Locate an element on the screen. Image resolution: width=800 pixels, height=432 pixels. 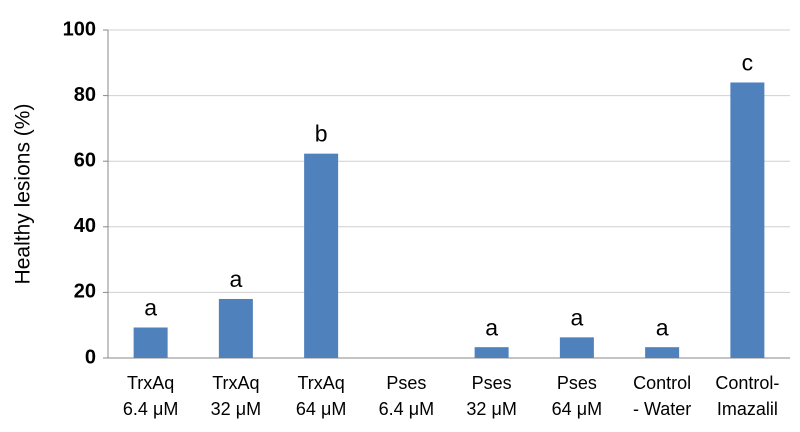
y-tick-label: 80 is located at coordinates (85, 95).